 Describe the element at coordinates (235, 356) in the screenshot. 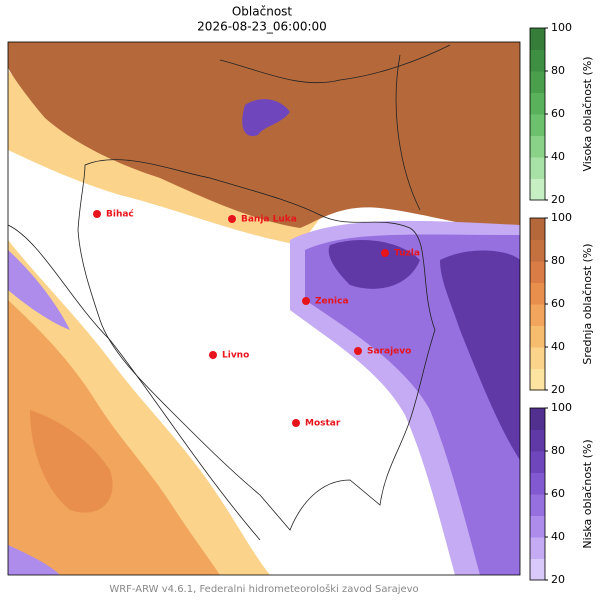

I see `city-label: Livno` at that location.